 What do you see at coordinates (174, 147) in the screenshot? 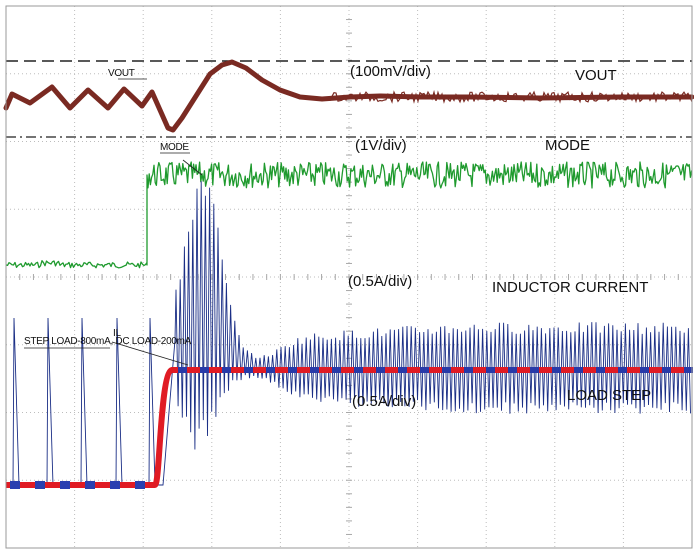
I see `mode-trace-marker: MODE` at bounding box center [174, 147].